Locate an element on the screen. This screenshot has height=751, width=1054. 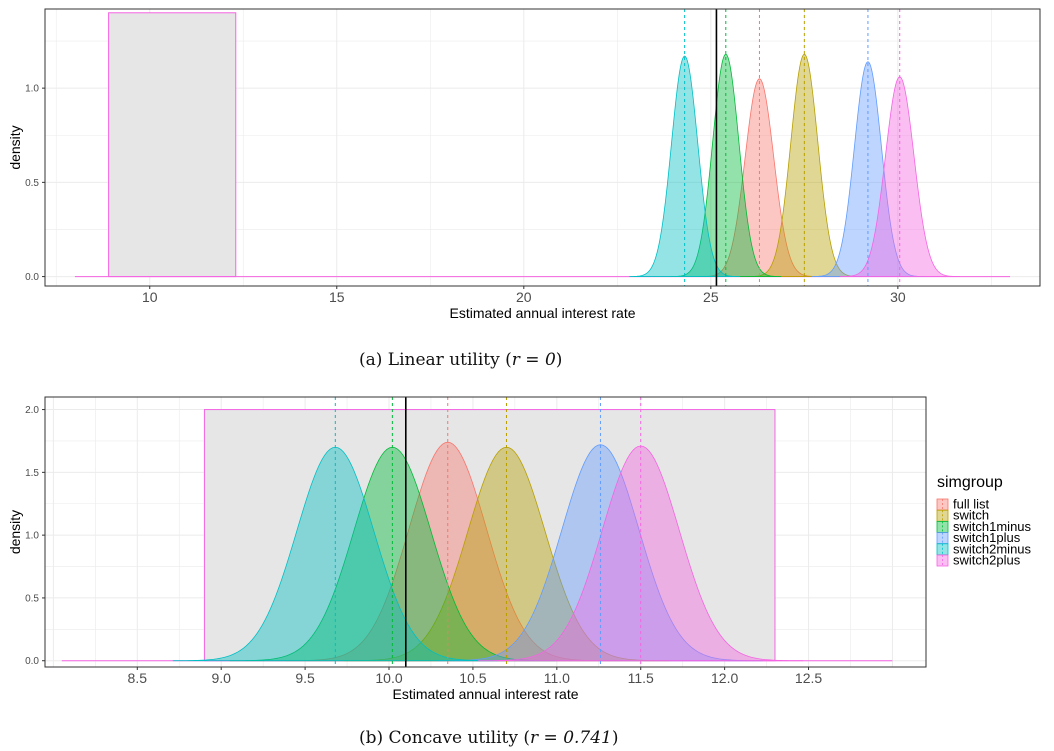
x-tick-label: 10 is located at coordinates (150, 297).